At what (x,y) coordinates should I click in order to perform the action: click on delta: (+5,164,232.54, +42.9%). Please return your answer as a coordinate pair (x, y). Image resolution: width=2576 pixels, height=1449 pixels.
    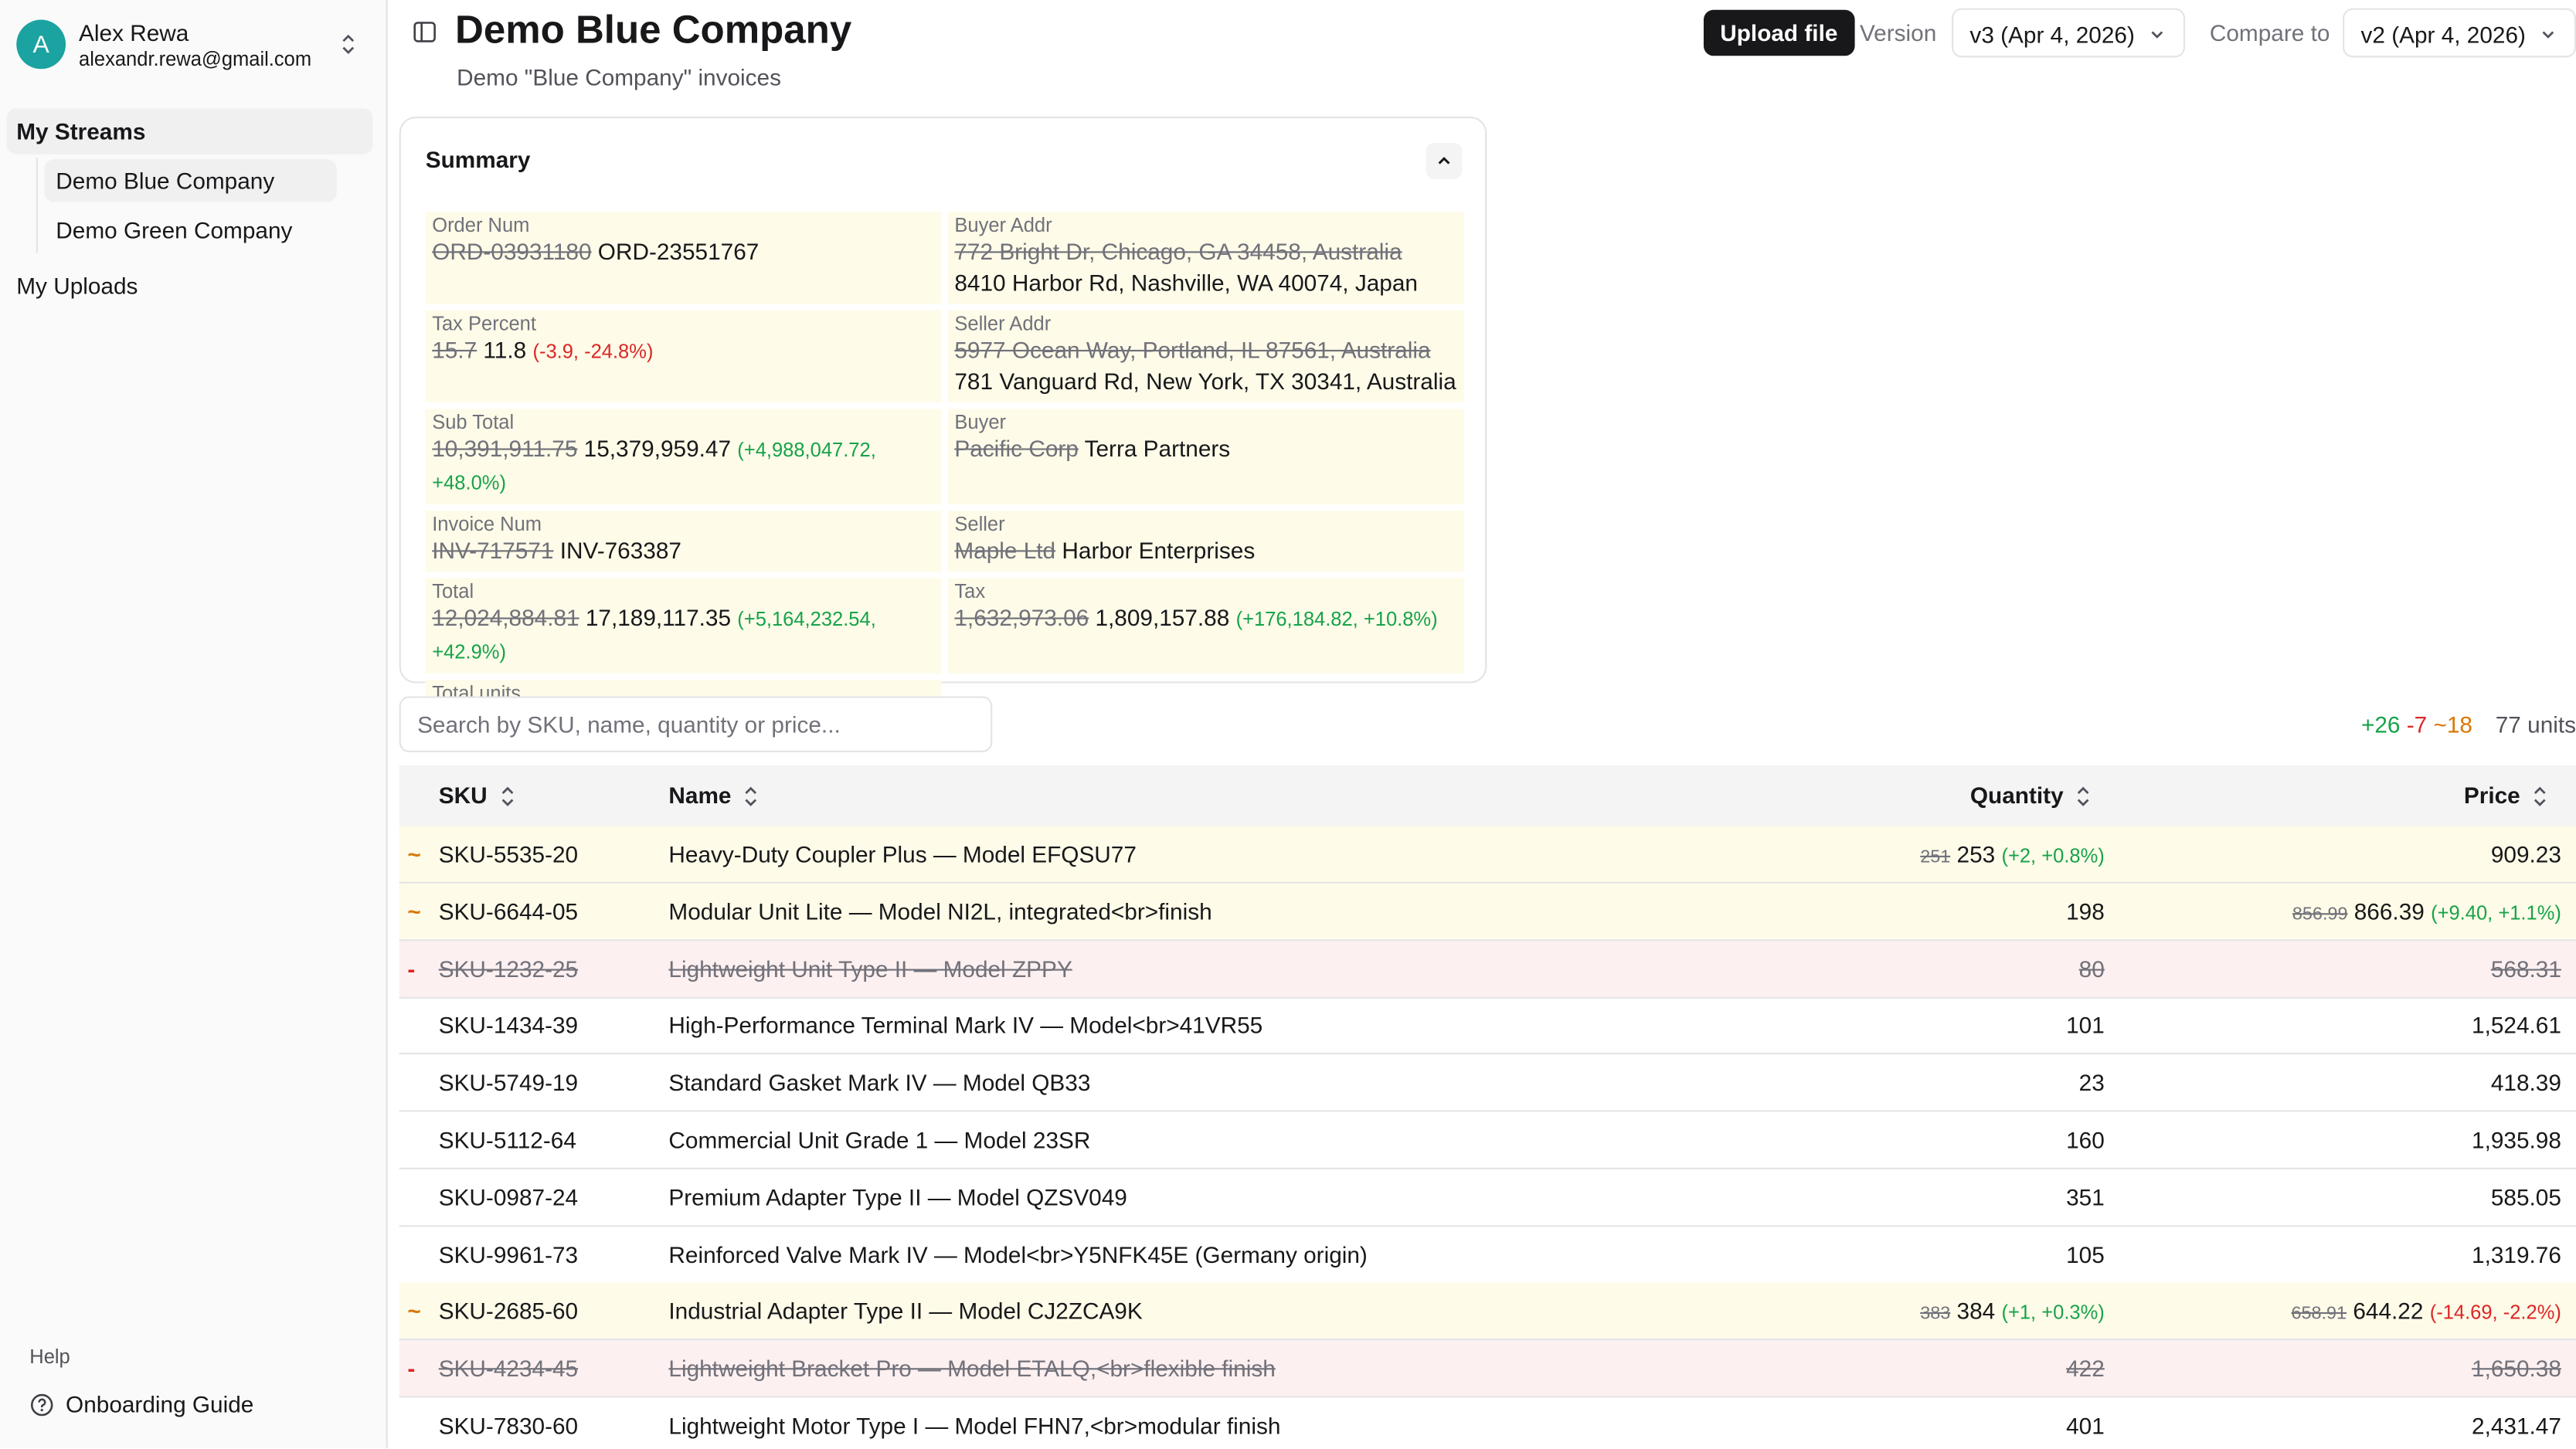
    Looking at the image, I should click on (654, 635).